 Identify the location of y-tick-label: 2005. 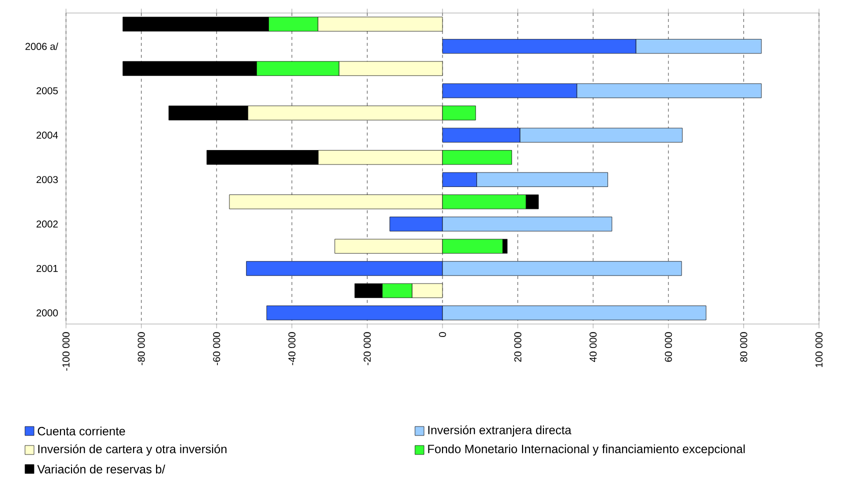
(47, 90).